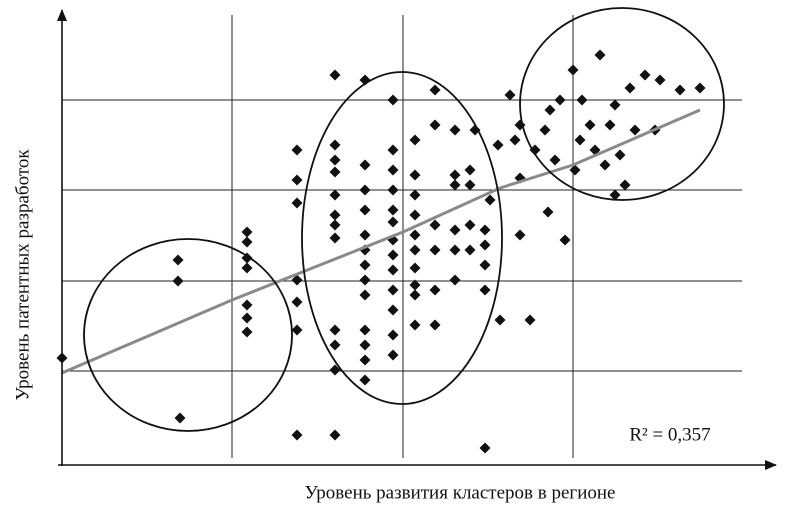 This screenshot has height=516, width=797. I want to click on annotation-box, so click(670, 435).